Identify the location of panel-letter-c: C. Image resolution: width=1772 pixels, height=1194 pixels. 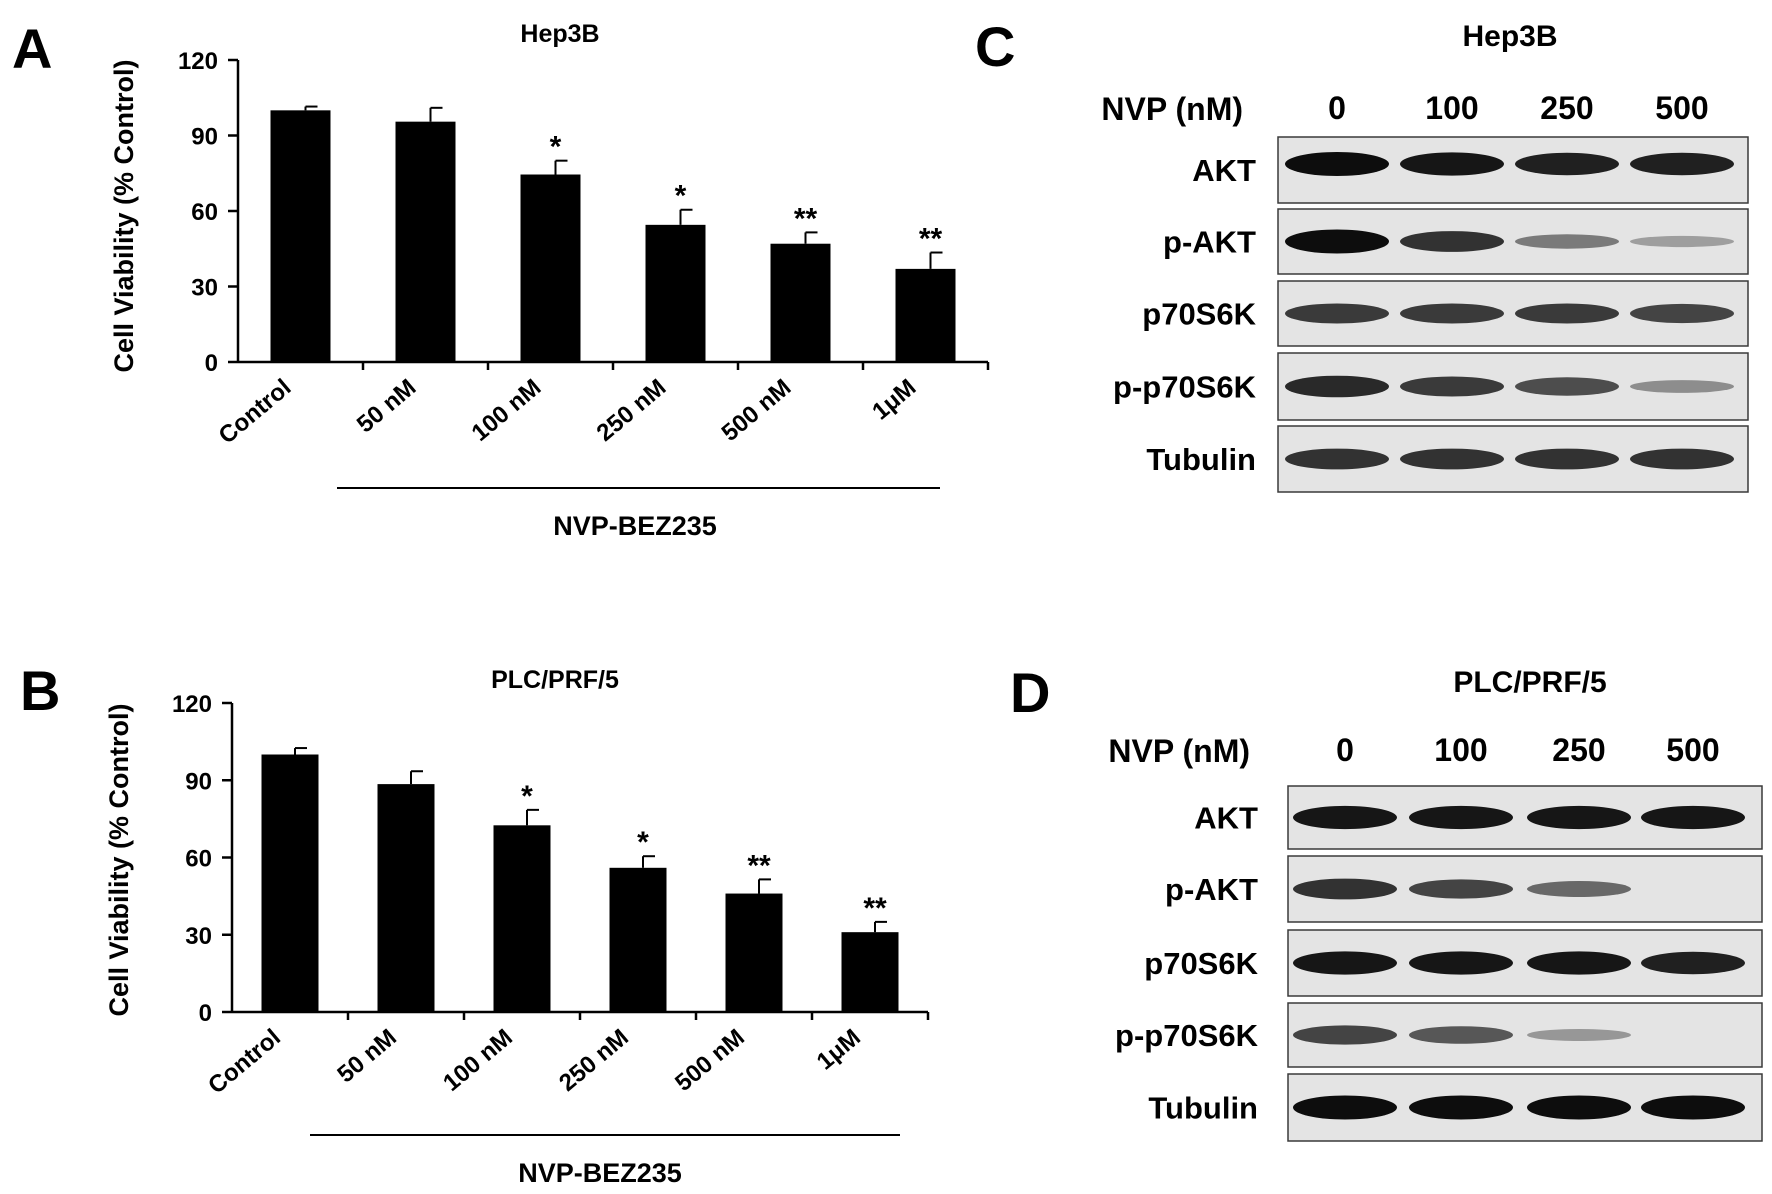
(995, 46).